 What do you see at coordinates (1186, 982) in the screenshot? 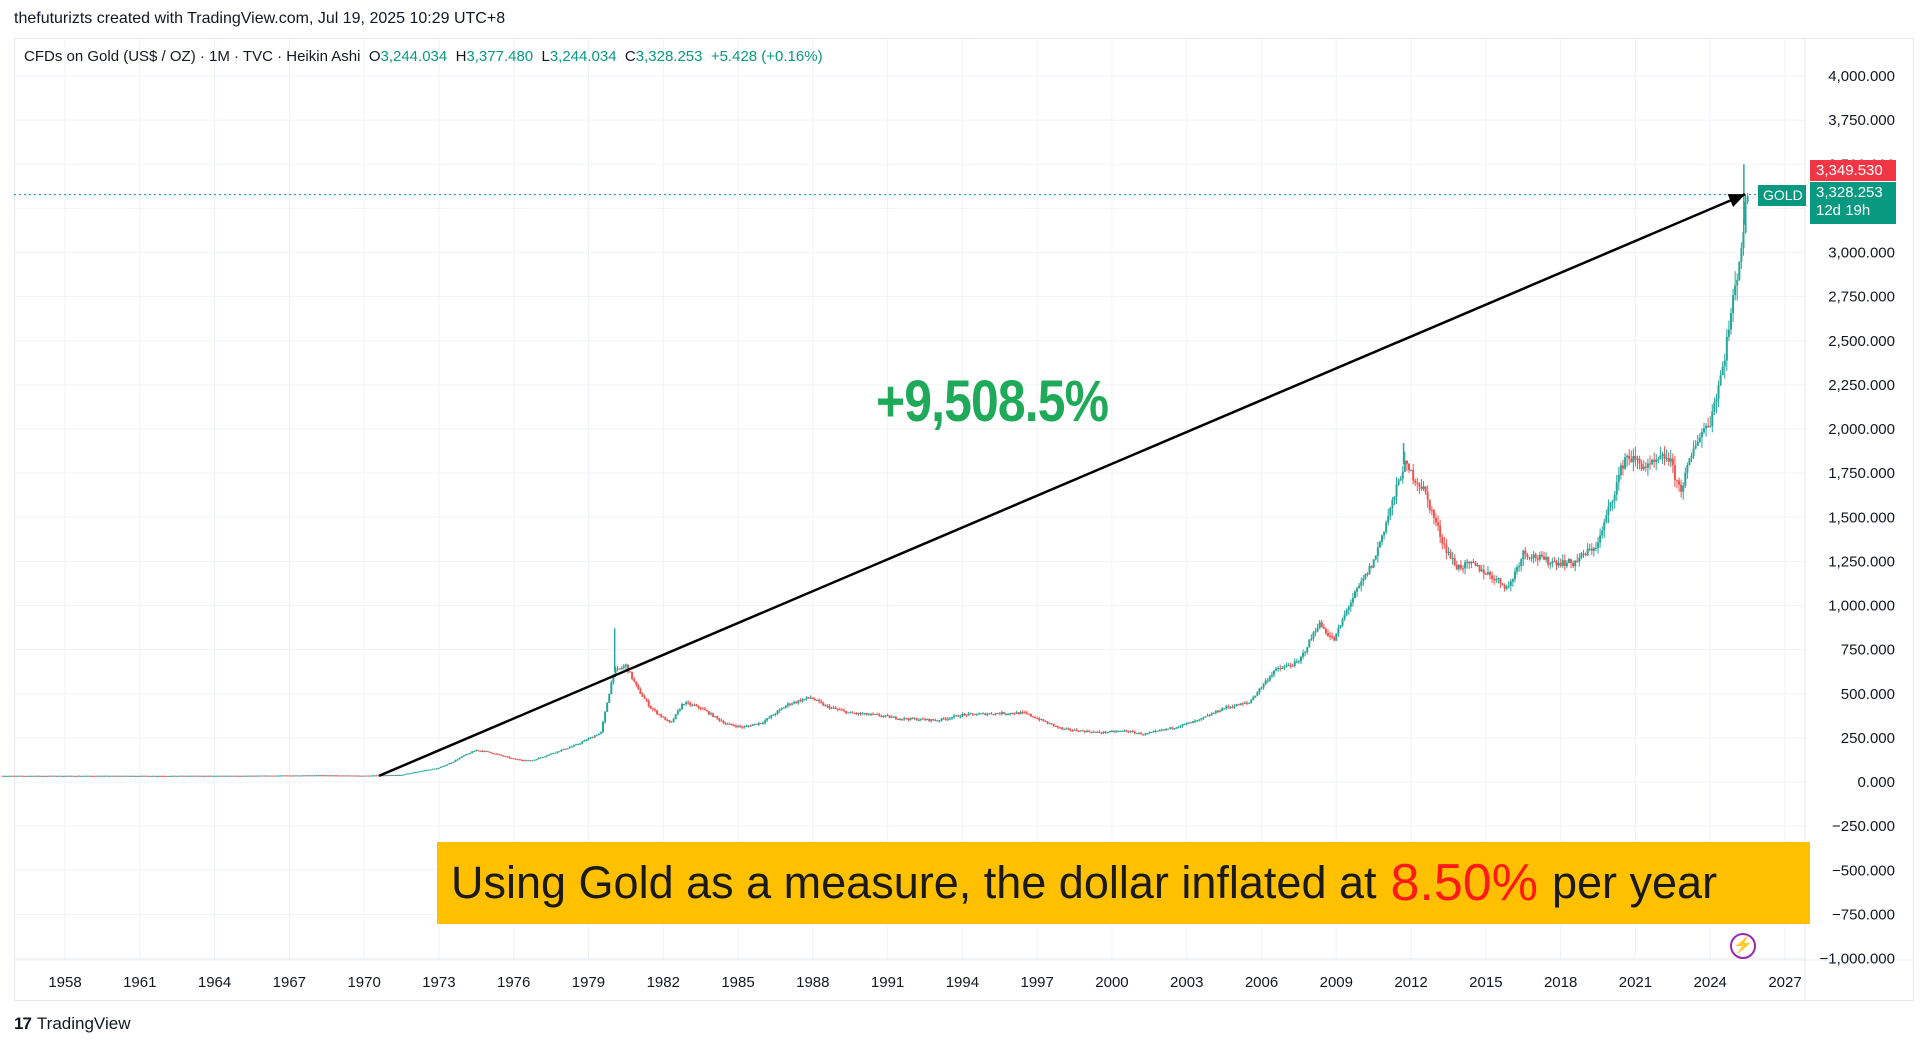
I see `x-tick-label: 2003` at bounding box center [1186, 982].